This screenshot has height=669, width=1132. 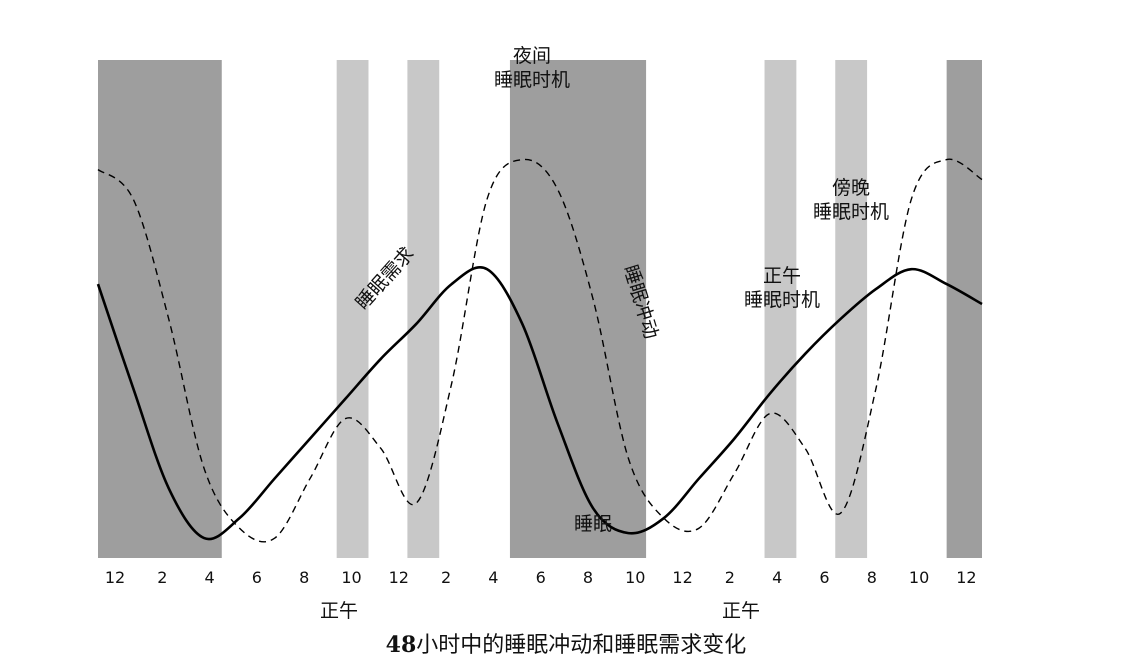 What do you see at coordinates (851, 200) in the screenshot?
I see `evening-window-label: 傍晚 睡眠时机` at bounding box center [851, 200].